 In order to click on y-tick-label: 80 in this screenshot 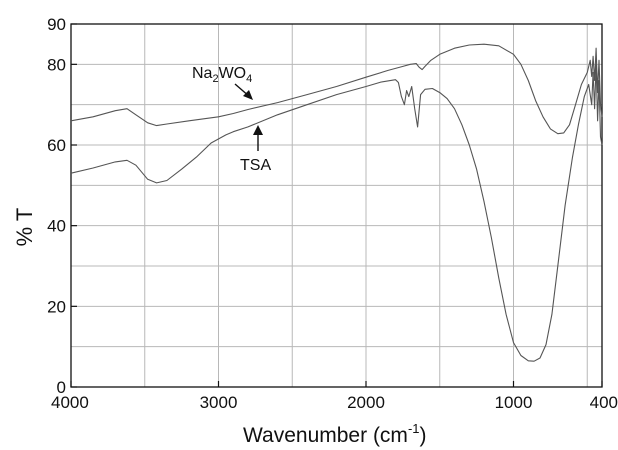, I will do `click(56, 64)`.